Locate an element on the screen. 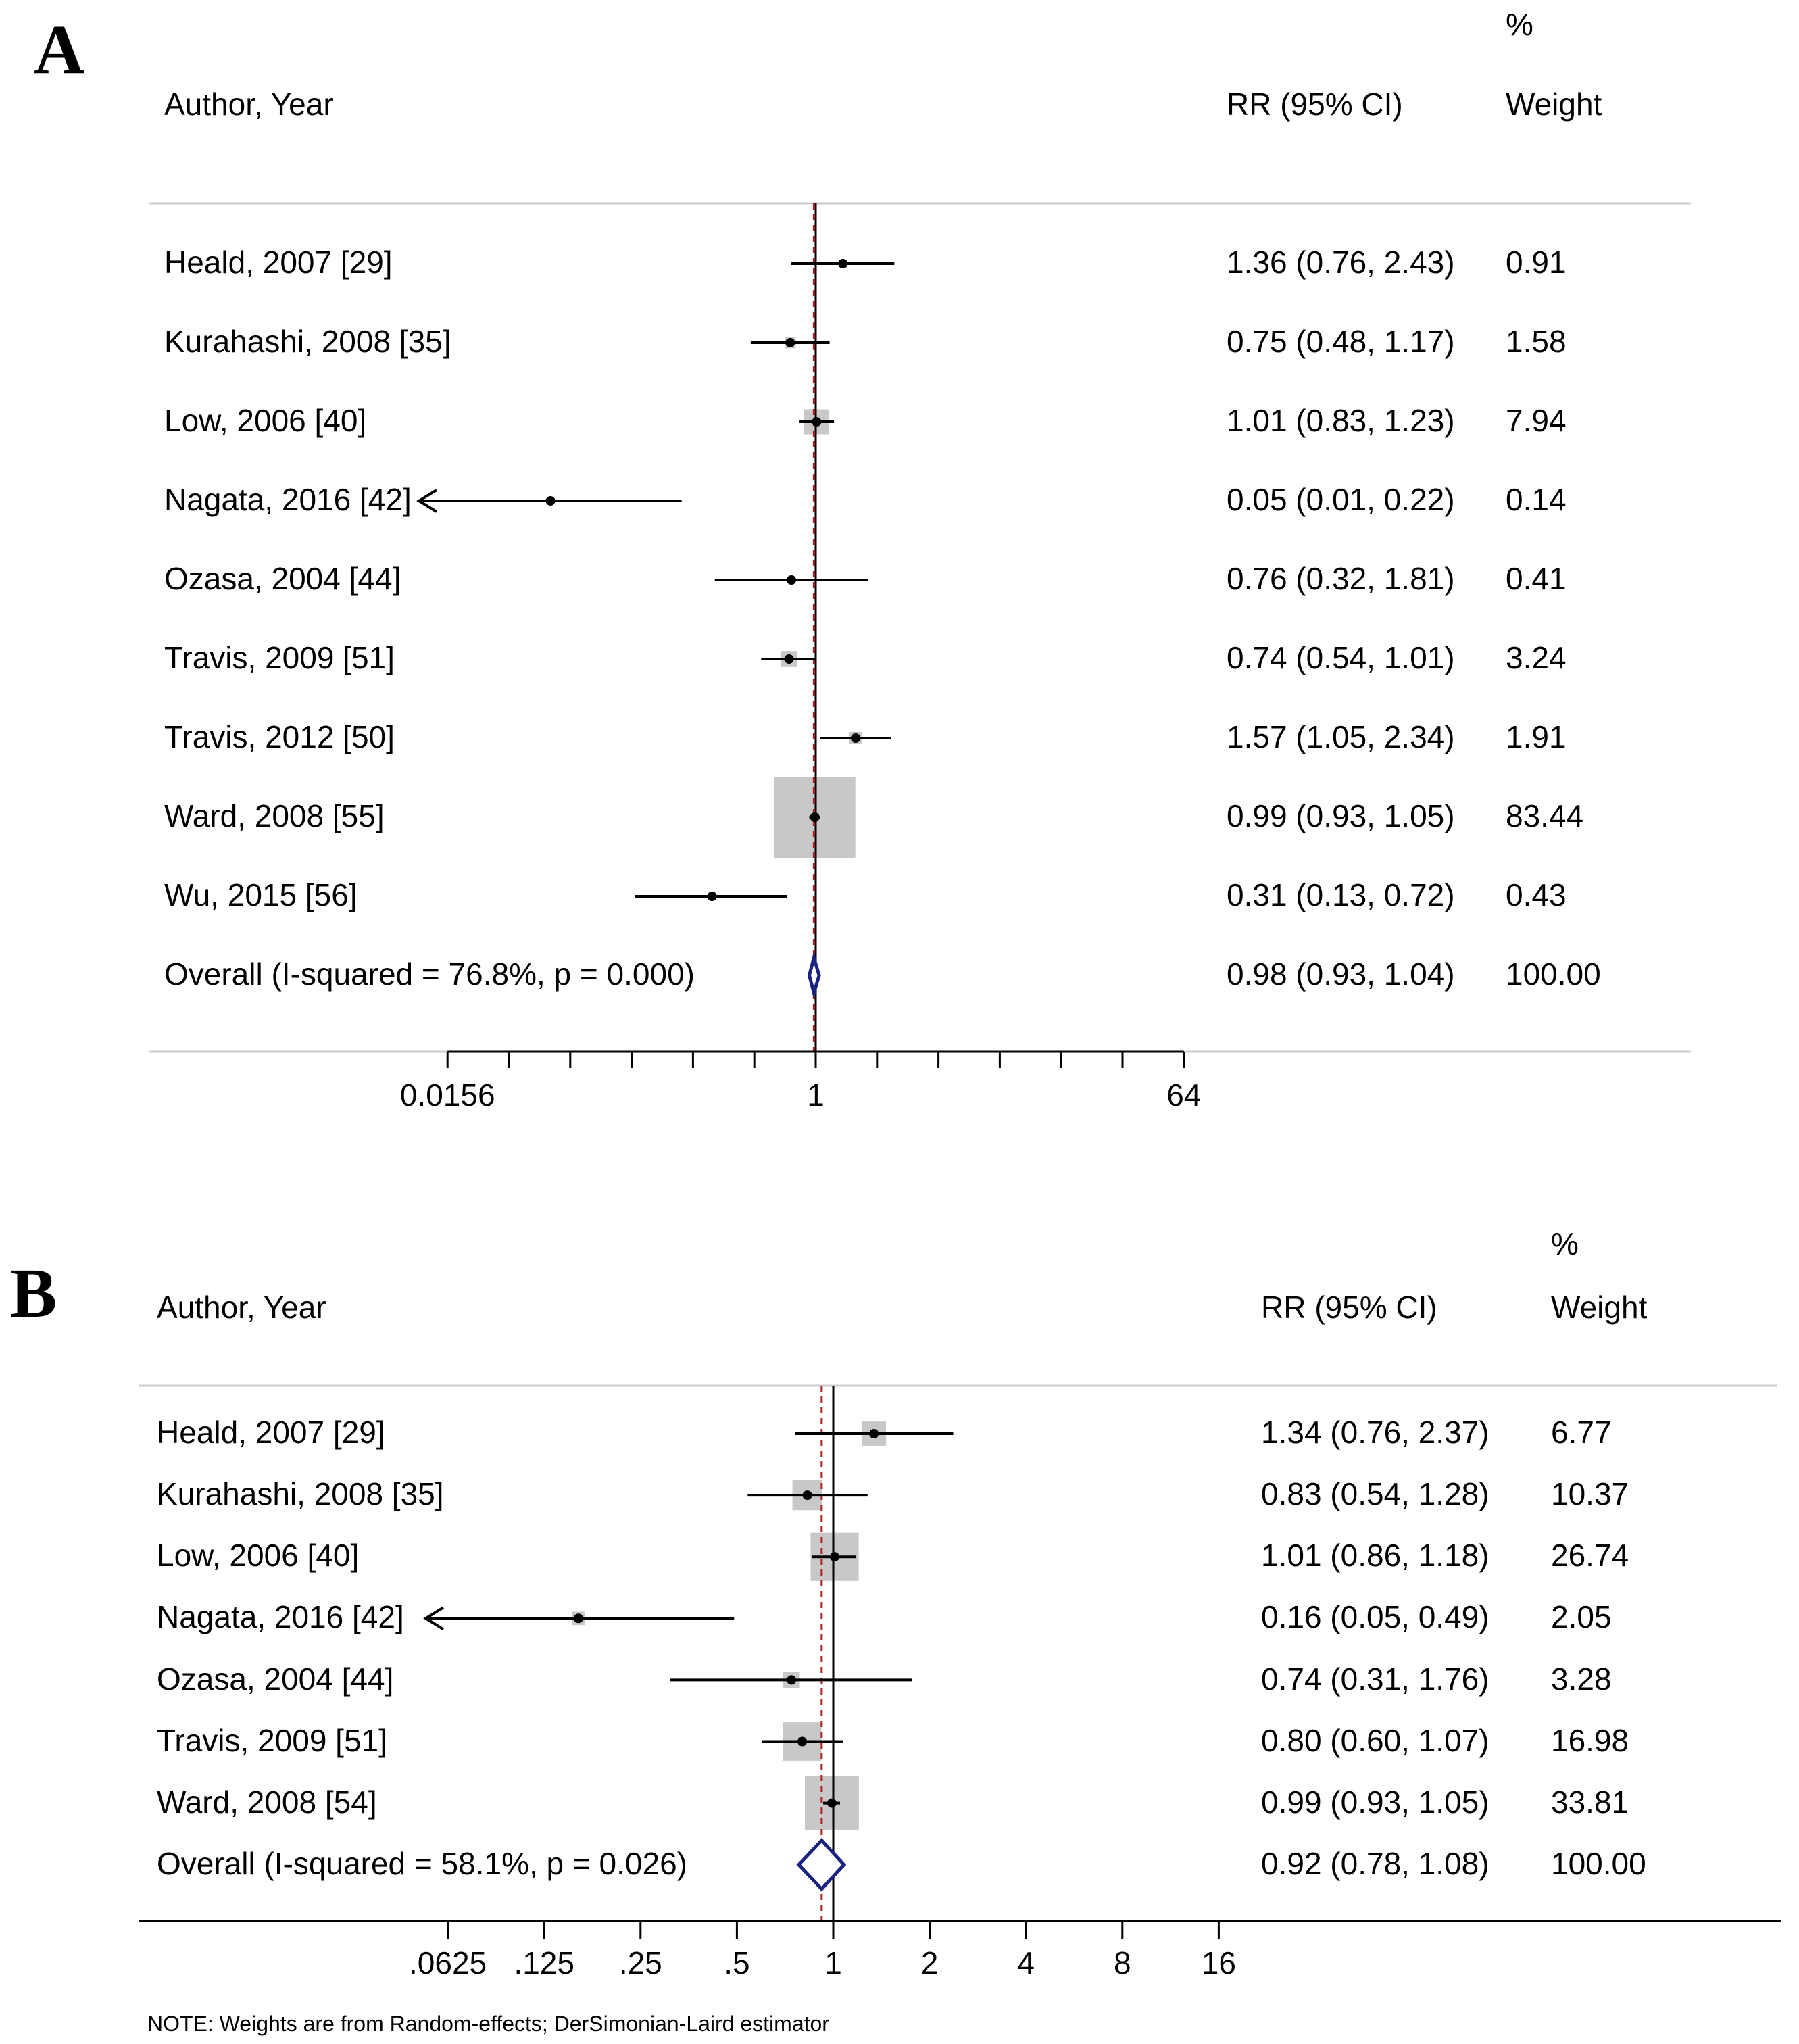  panel-b-study-label: Nagata, 2016 [42] is located at coordinates (280, 1616).